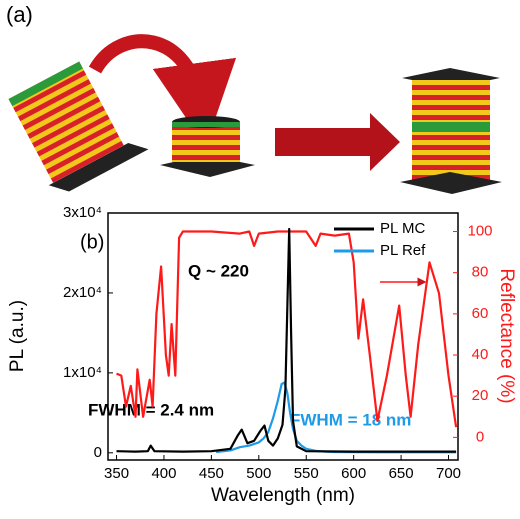 The image size is (520, 519). Describe the element at coordinates (479, 230) in the screenshot. I see `y2-tick-label: 100` at that location.